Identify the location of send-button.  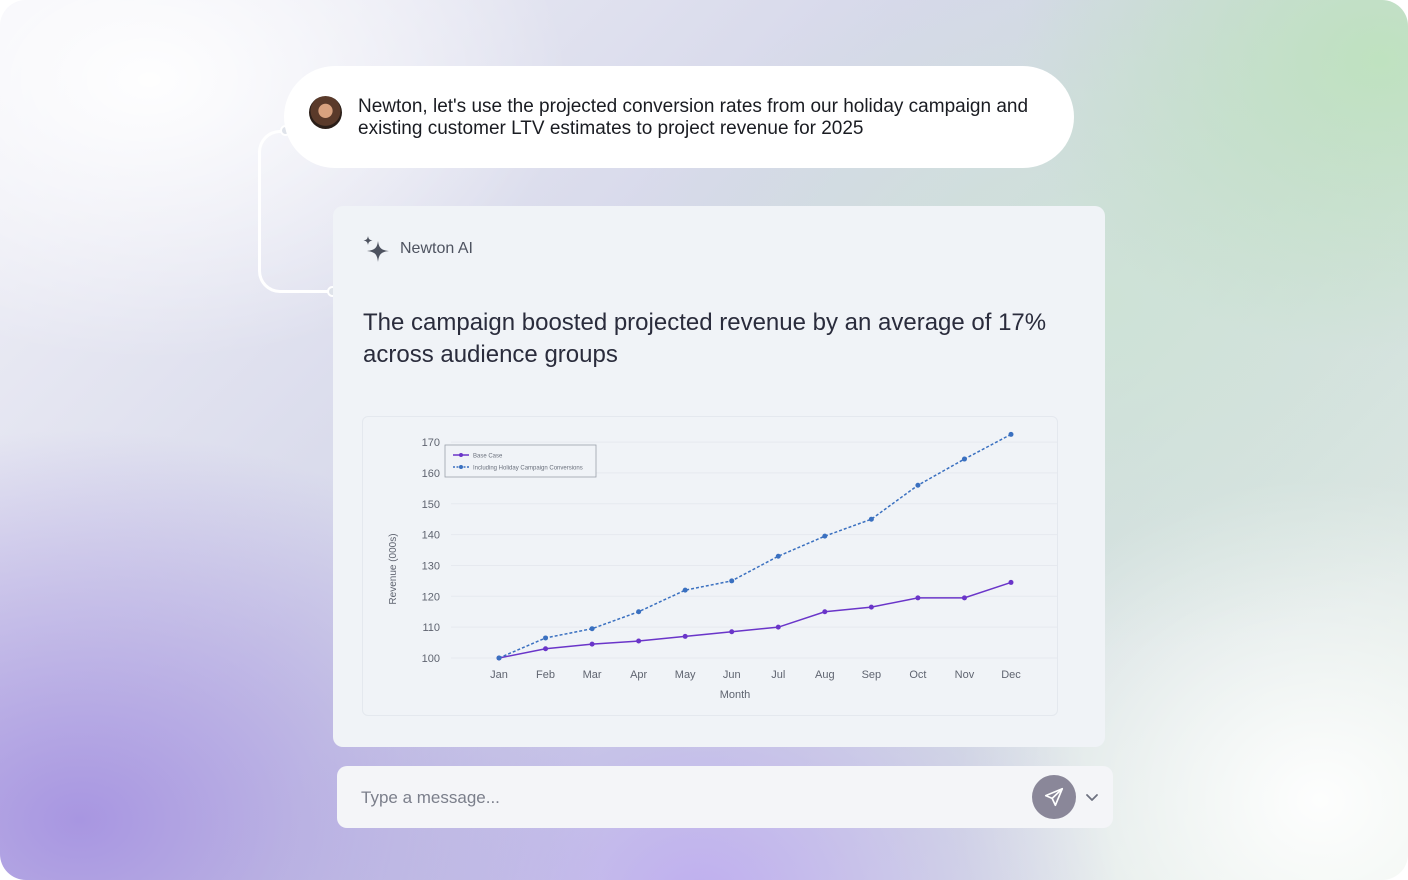
(1054, 797).